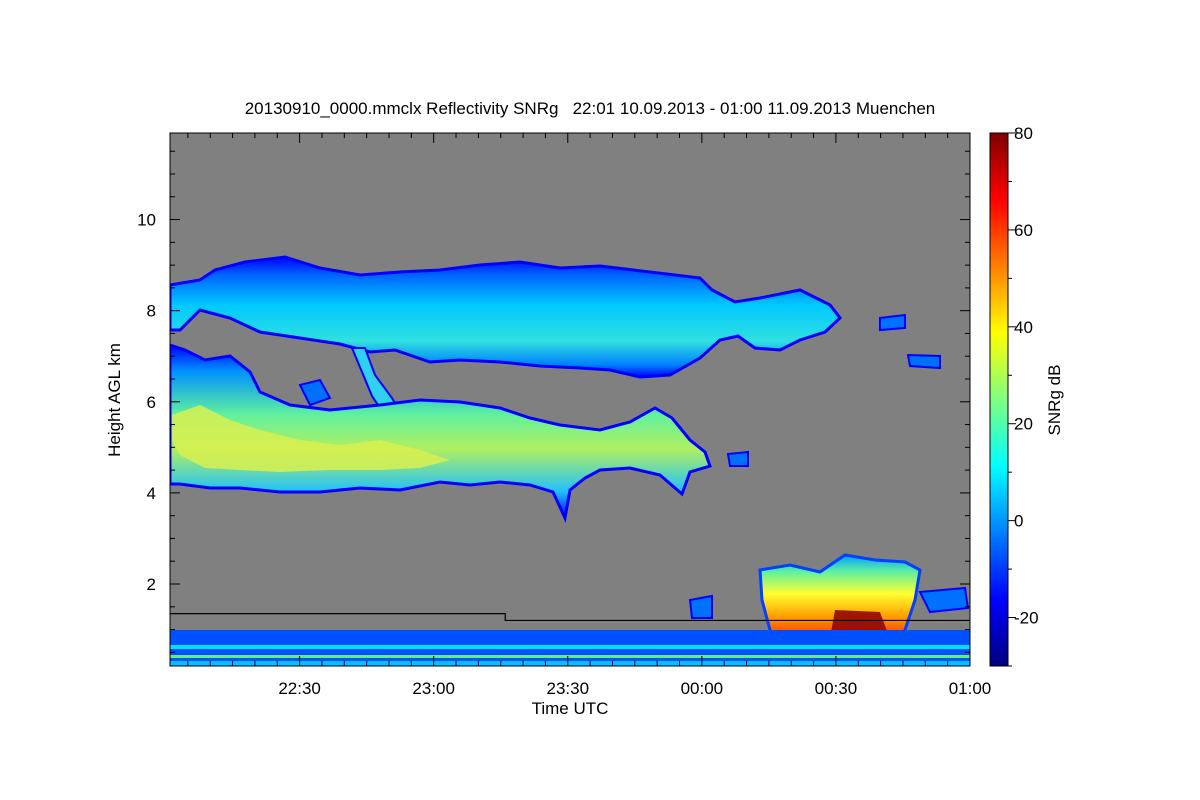 The image size is (1200, 800). What do you see at coordinates (1023, 133) in the screenshot?
I see `colorbar-tick-label: 80` at bounding box center [1023, 133].